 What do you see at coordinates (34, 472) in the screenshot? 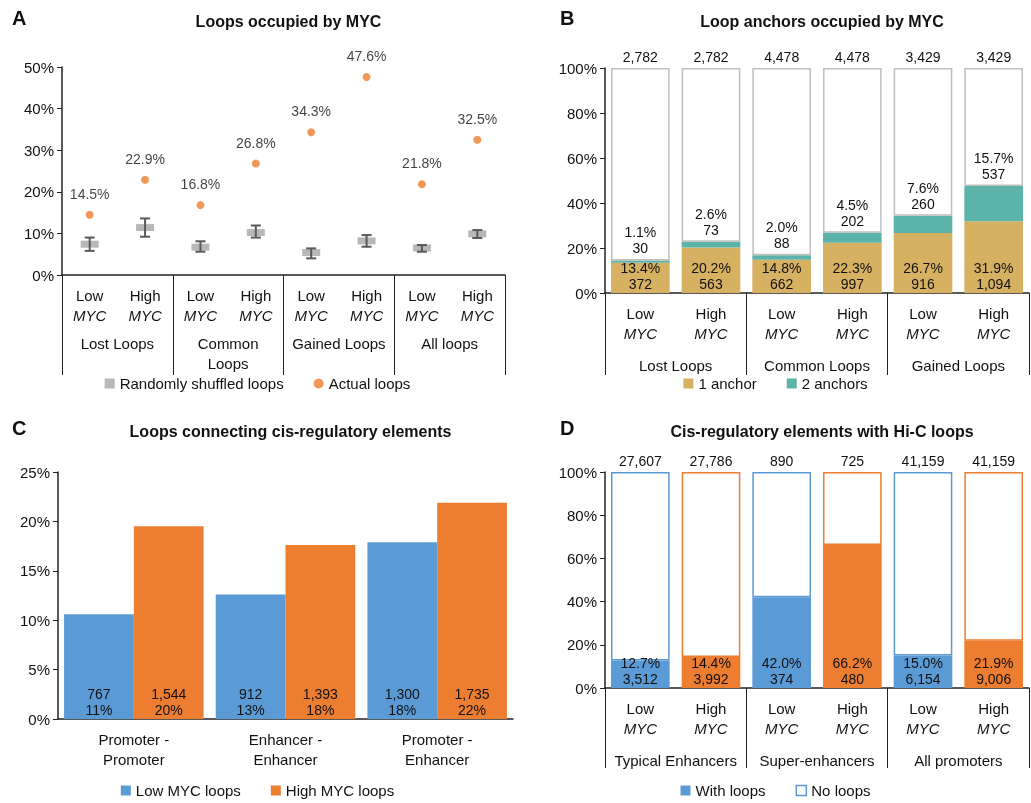
I see `y-tick-label: 25%` at bounding box center [34, 472].